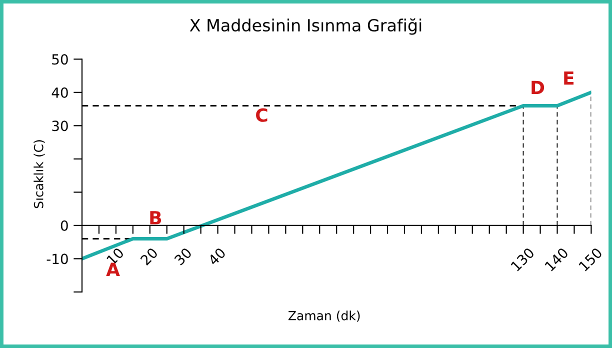 The image size is (612, 348). Describe the element at coordinates (113, 269) in the screenshot. I see `annotation: A` at that location.